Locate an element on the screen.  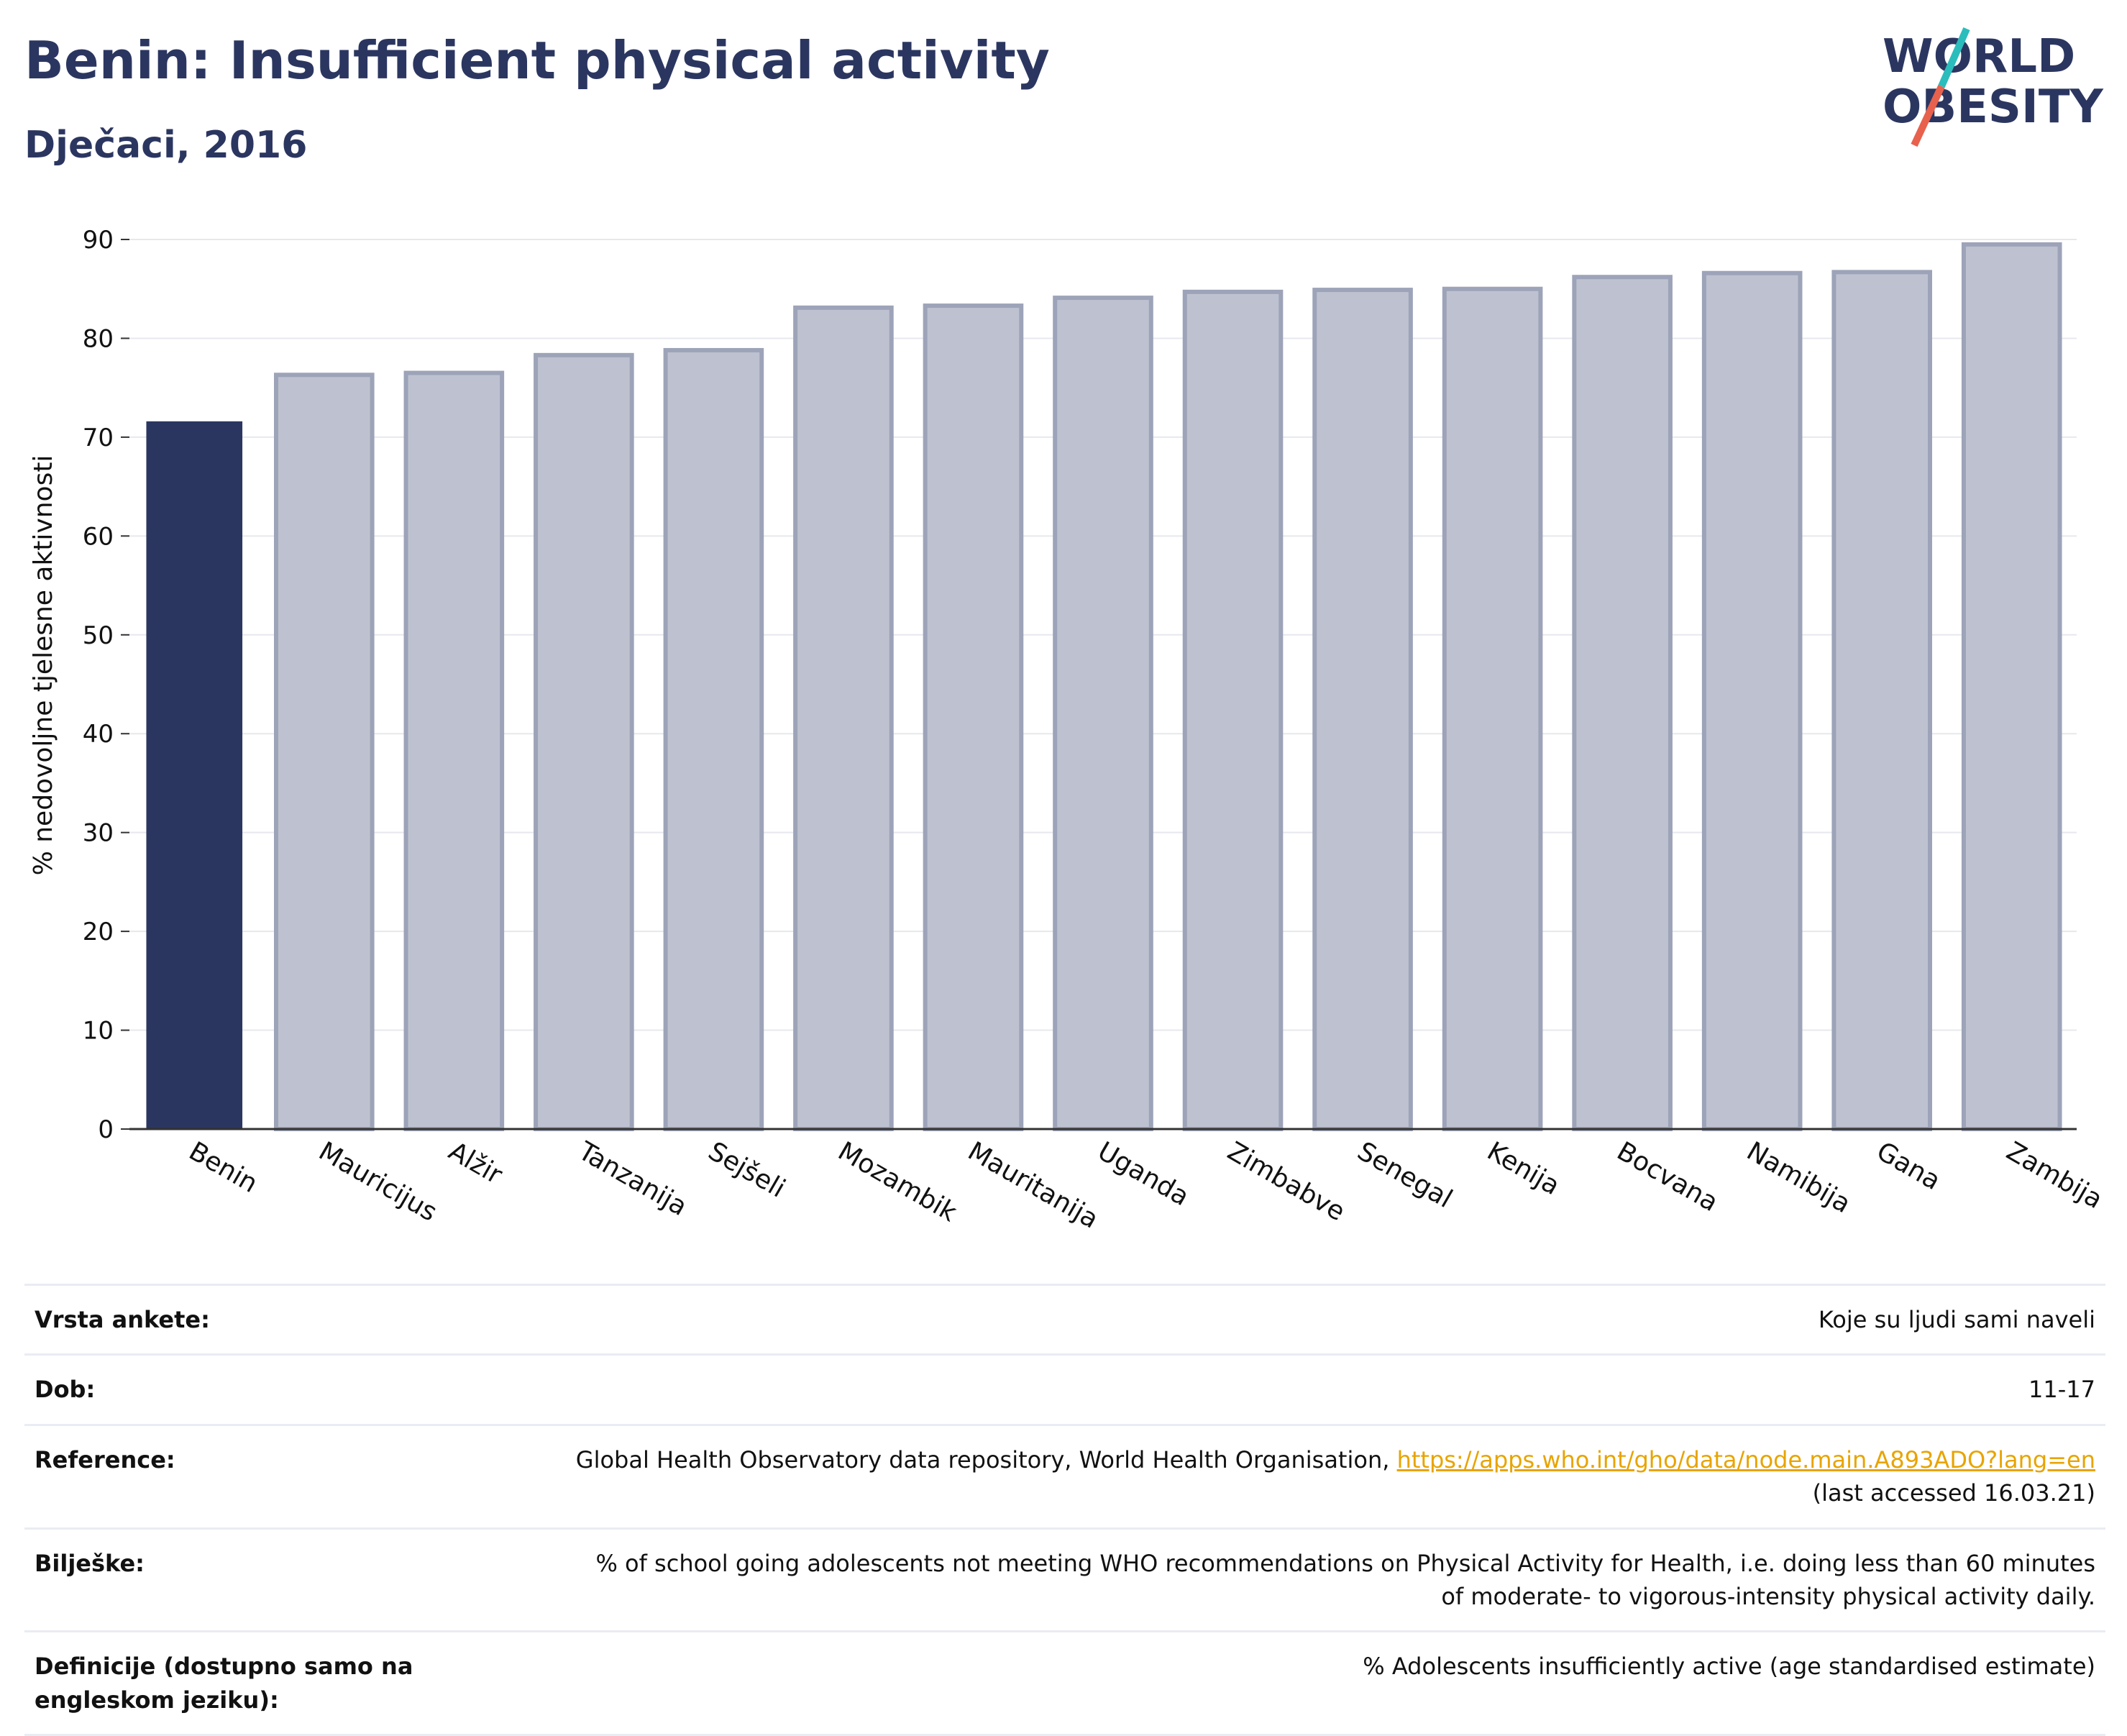
bar-zimbabve is located at coordinates (1233, 710).